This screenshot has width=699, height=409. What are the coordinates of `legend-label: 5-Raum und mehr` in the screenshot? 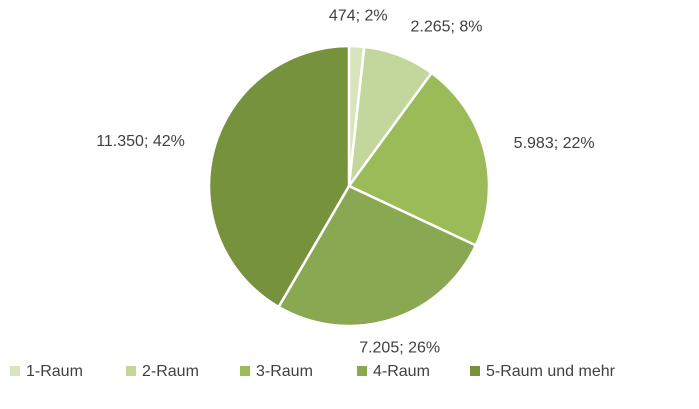 It's located at (551, 371).